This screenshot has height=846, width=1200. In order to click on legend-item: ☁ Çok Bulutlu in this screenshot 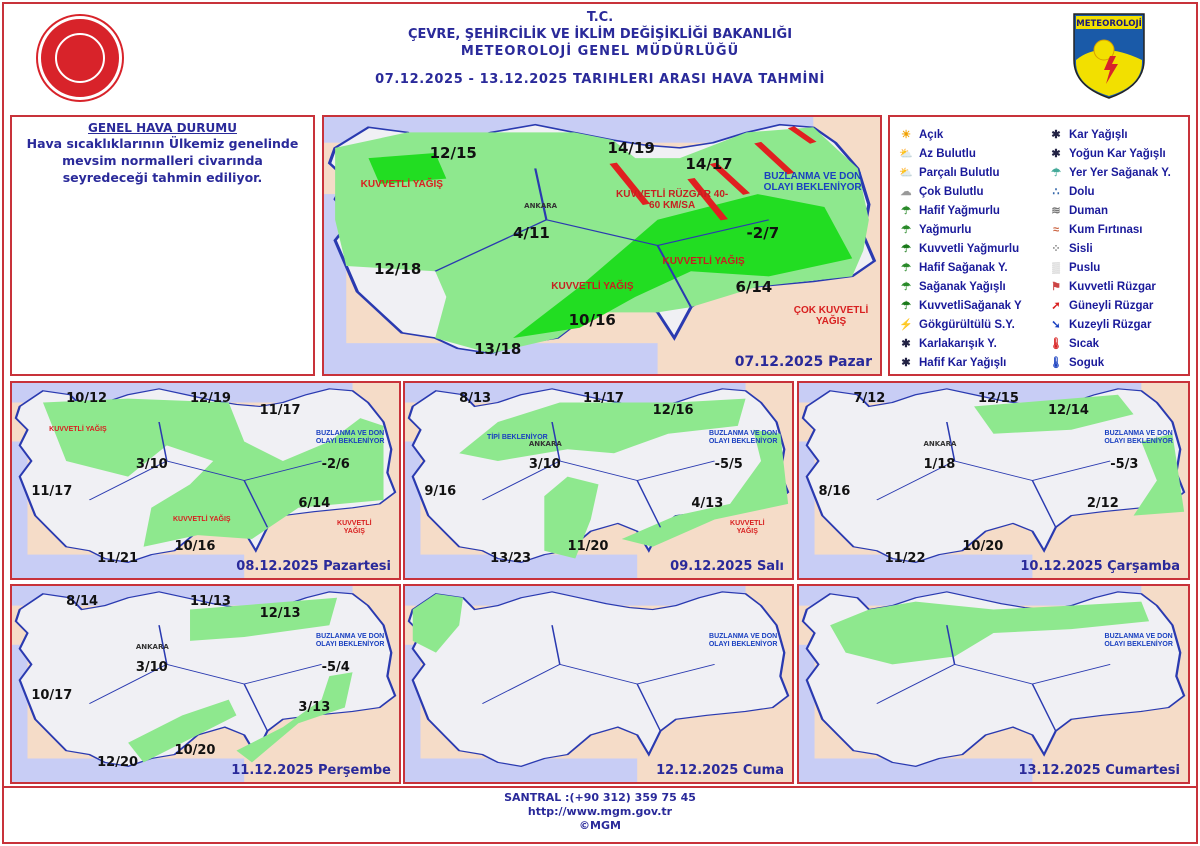, I will do `click(968, 191)`.